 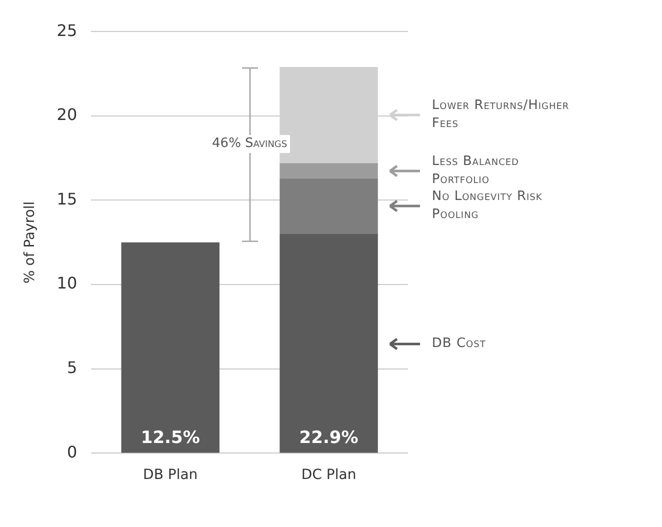 I want to click on legend-label: Less Balanced Portfolio, so click(x=476, y=170).